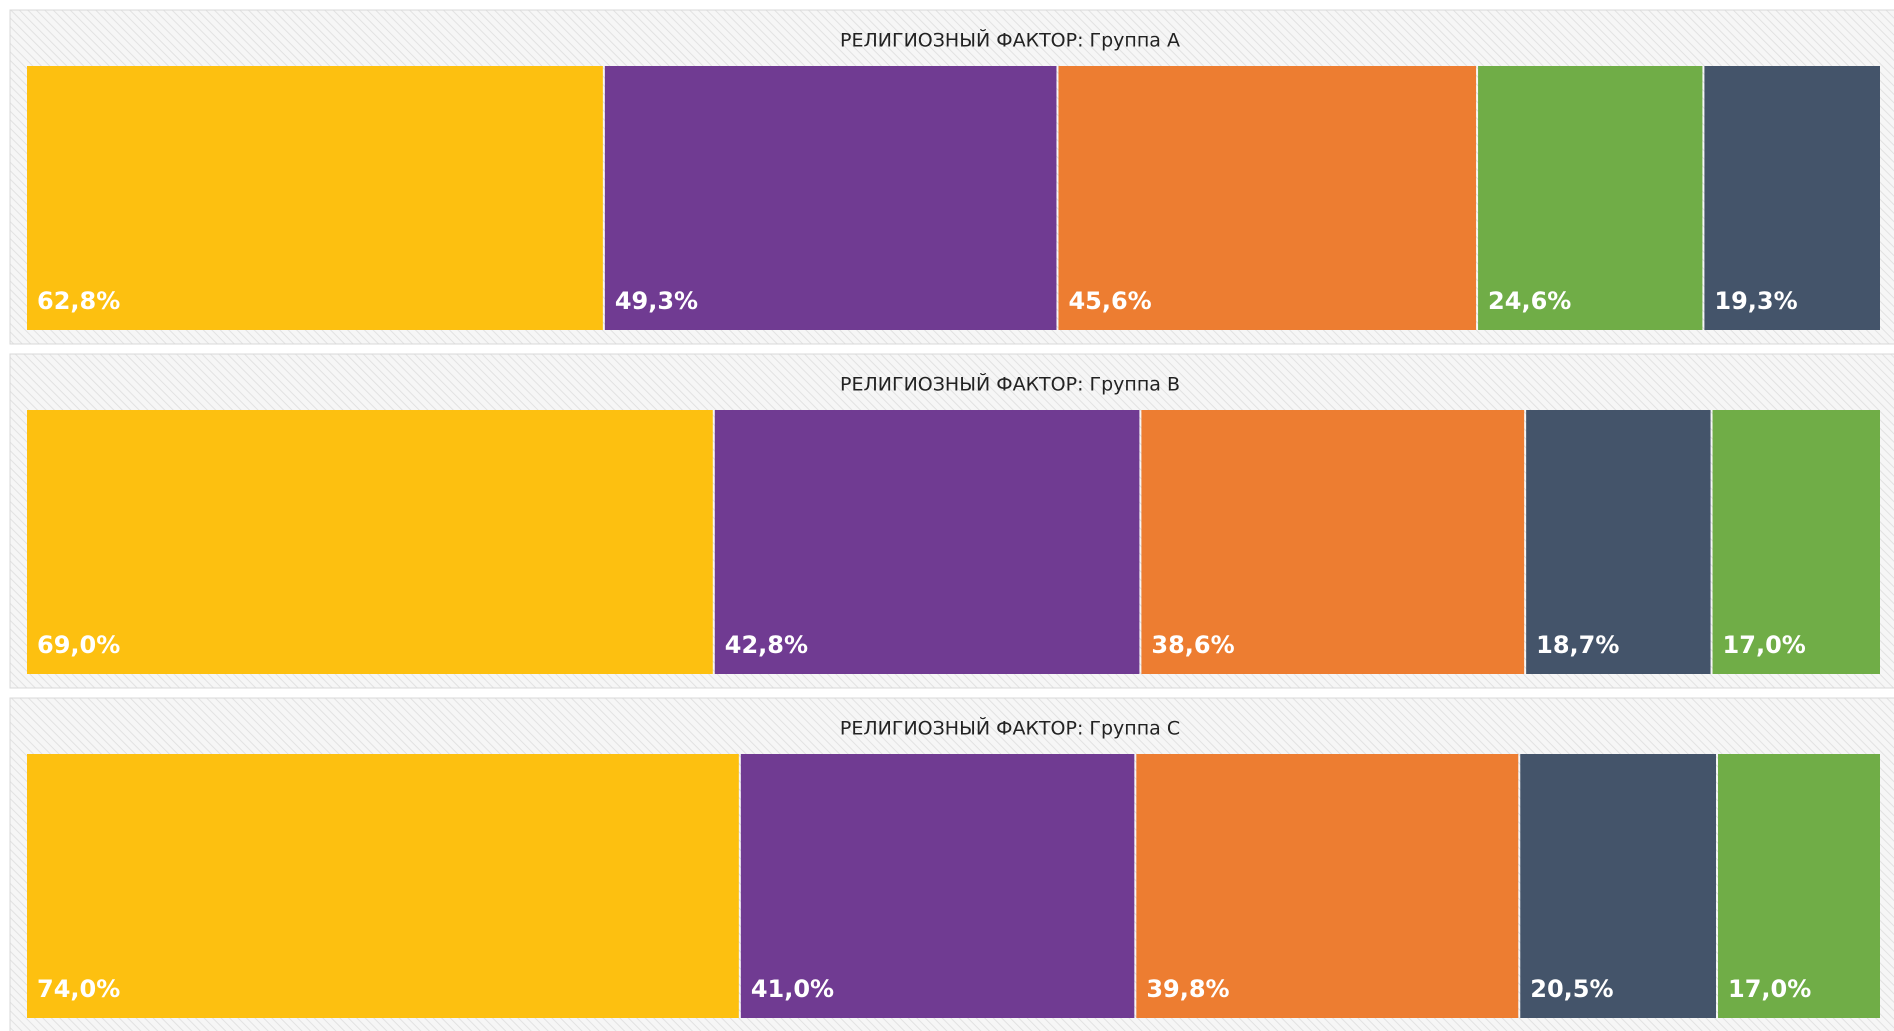  What do you see at coordinates (1529, 301) in the screenshot?
I see `value-label: 24,6%` at bounding box center [1529, 301].